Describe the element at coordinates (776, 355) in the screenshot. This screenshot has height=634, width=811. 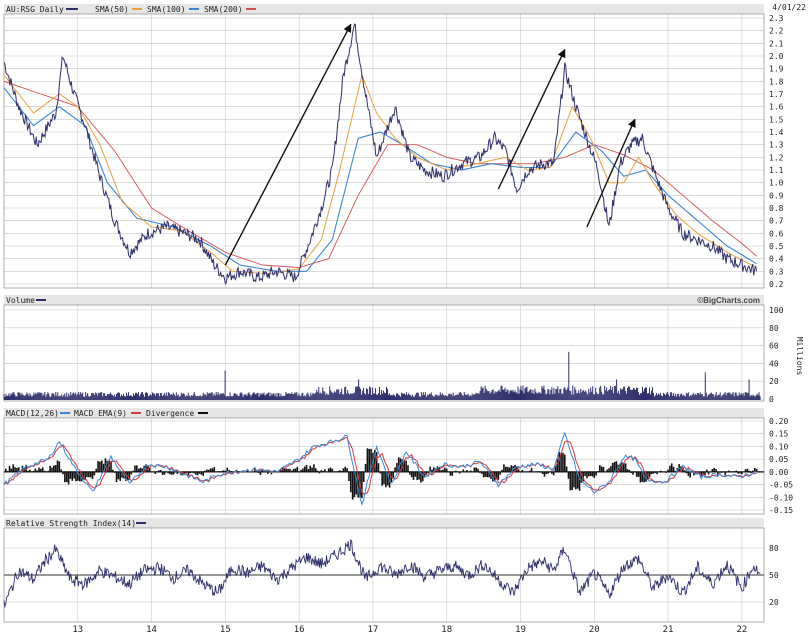
I see `volume-y-axis: 100 80 60 40 20 0` at that location.